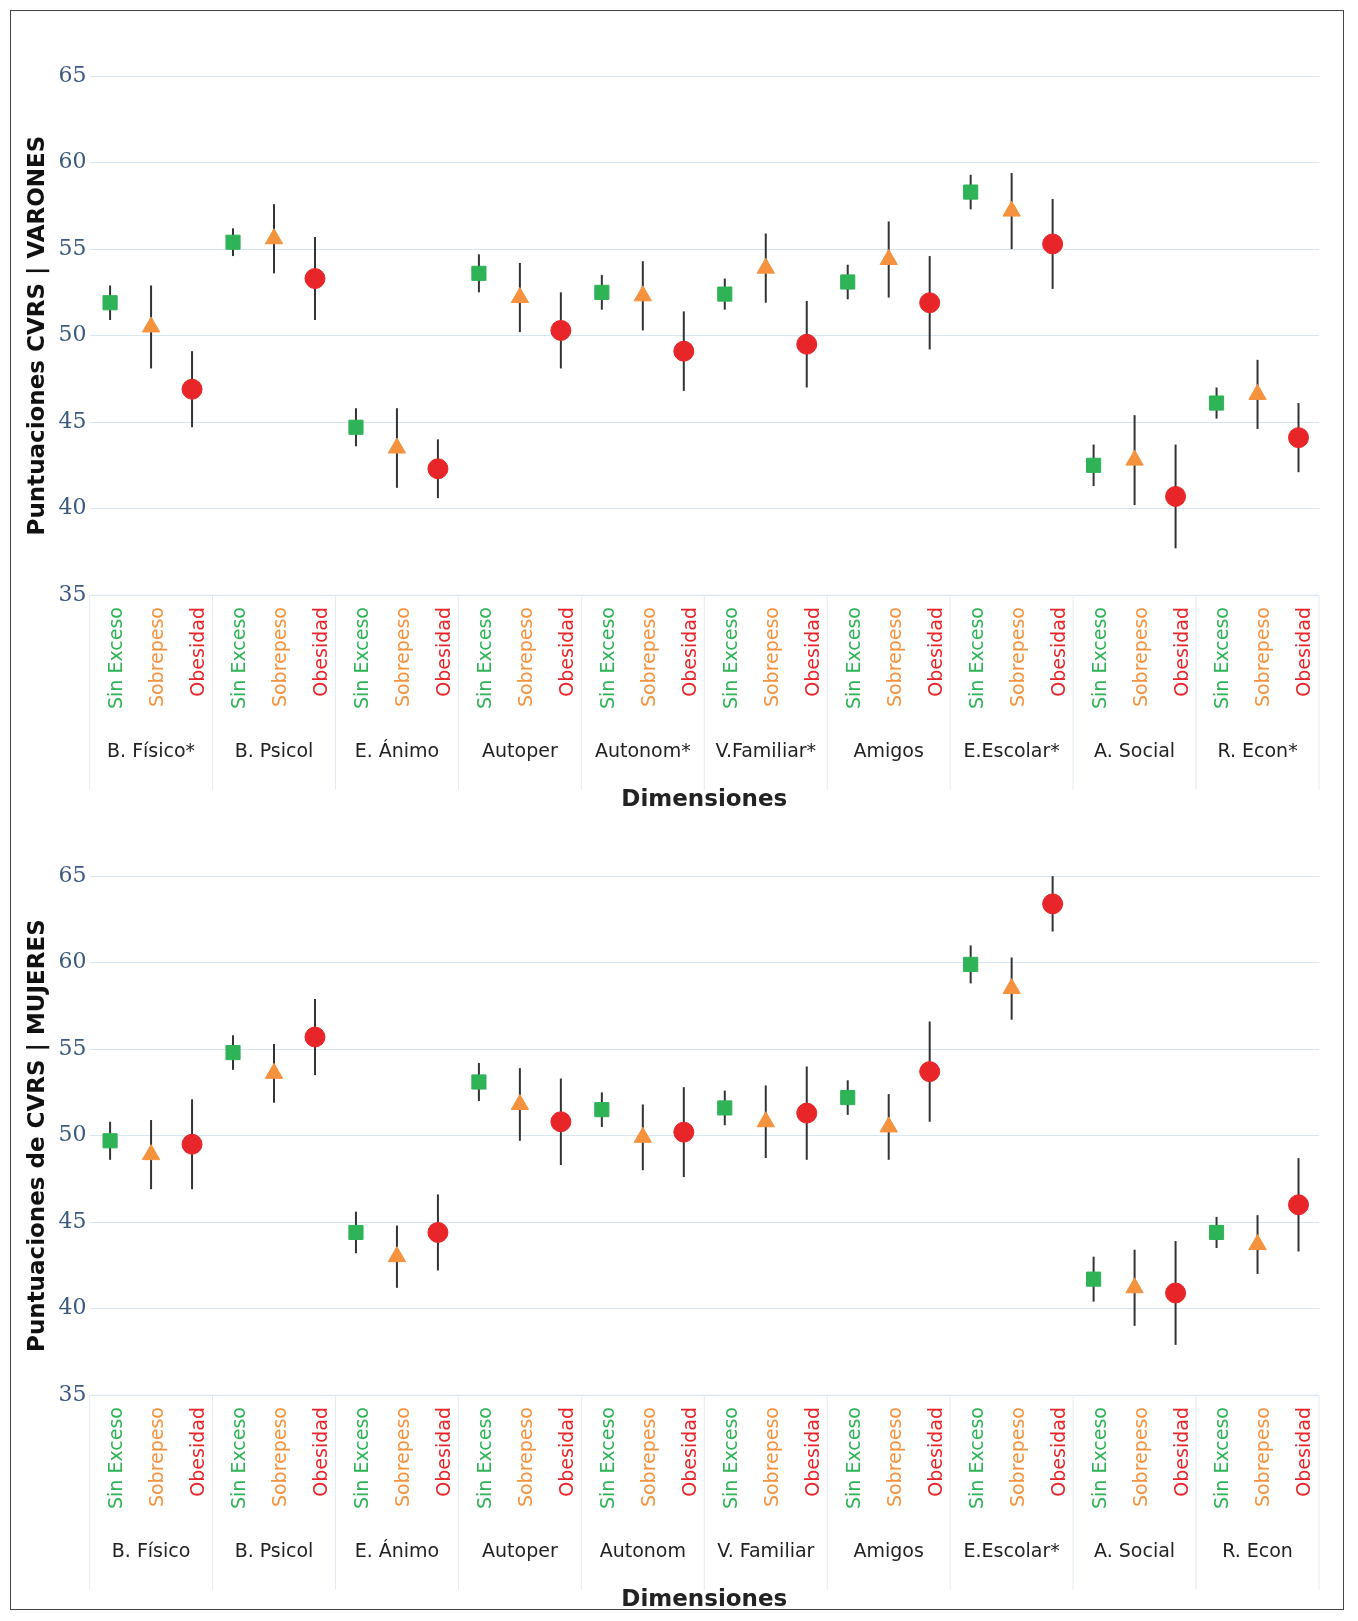  What do you see at coordinates (36, 335) in the screenshot?
I see `y-axis-title: Puntuaciones CVRS | VARONES` at bounding box center [36, 335].